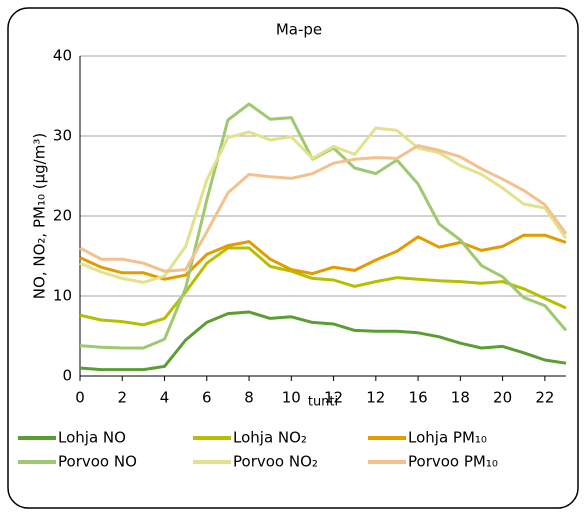  Describe the element at coordinates (40, 216) in the screenshot. I see `y-axis-title: NO, NO₂, PM₁₀ (µg/m³)` at that location.